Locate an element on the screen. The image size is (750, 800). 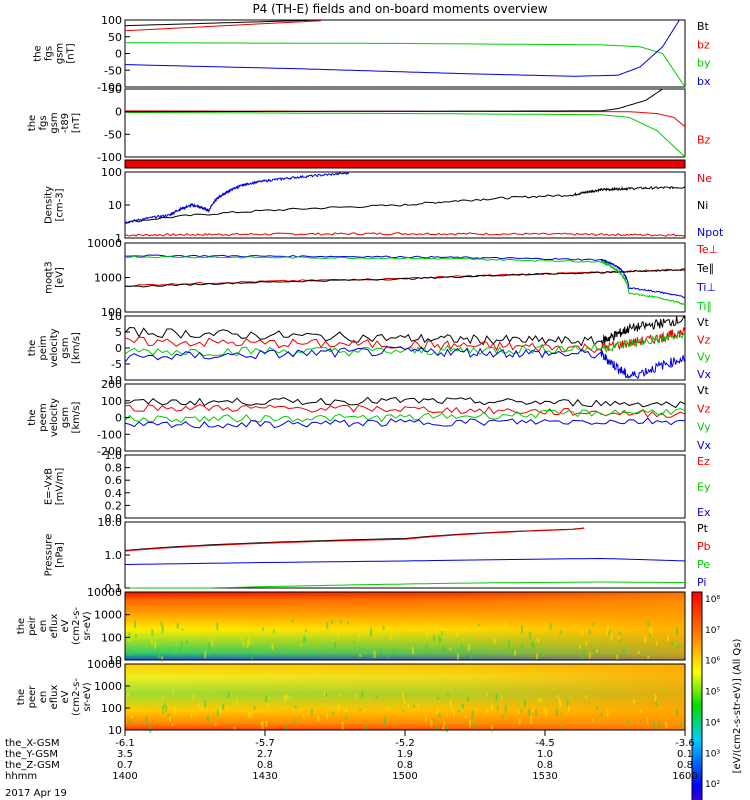
legend-Ex: Ex is located at coordinates (704, 512).